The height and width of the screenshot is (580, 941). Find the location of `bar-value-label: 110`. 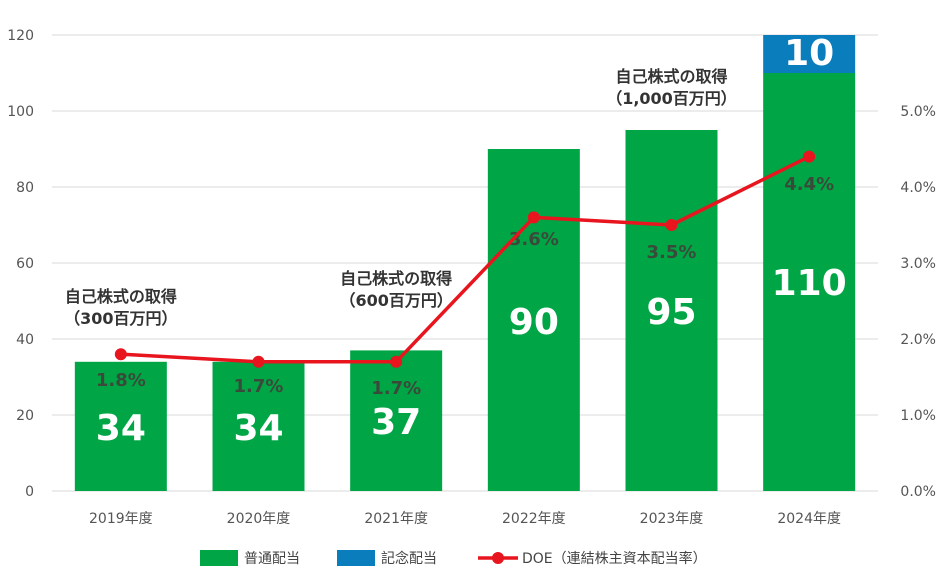

bar-value-label: 110 is located at coordinates (809, 283).